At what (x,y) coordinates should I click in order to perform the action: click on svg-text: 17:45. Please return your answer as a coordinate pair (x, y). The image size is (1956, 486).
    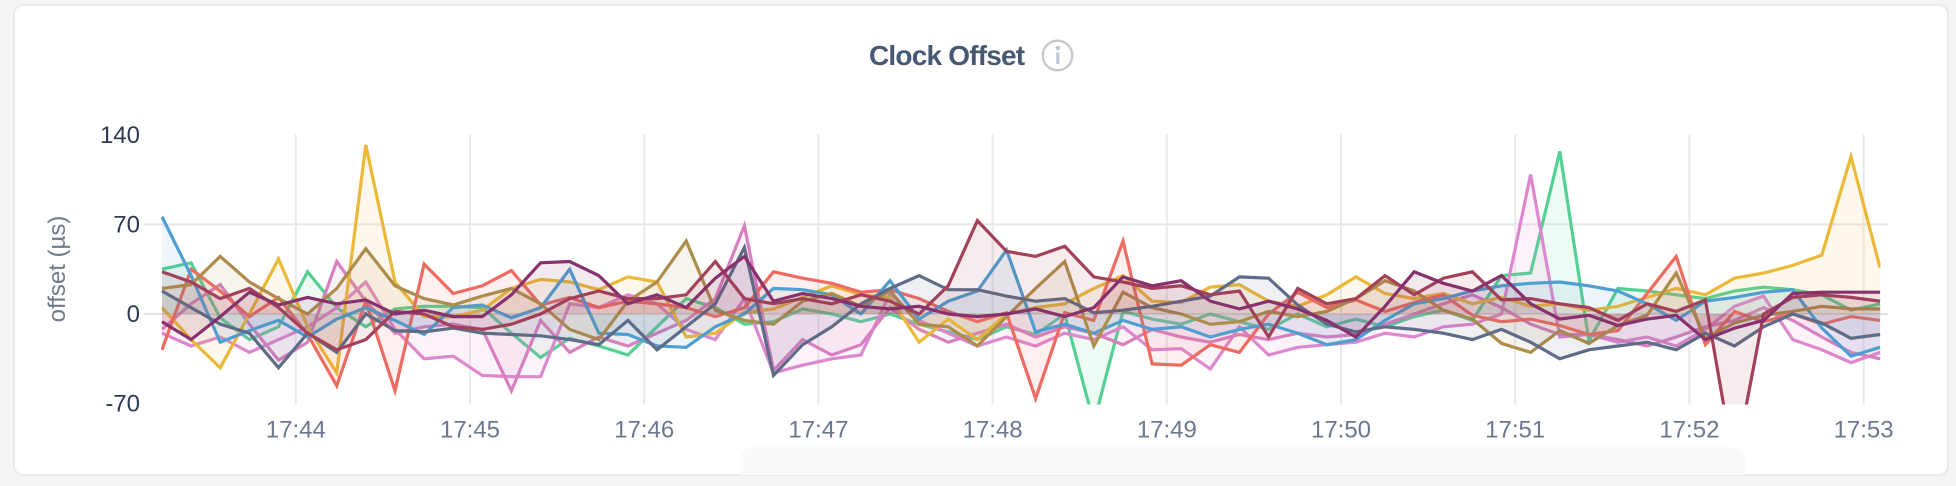
    Looking at the image, I should click on (470, 430).